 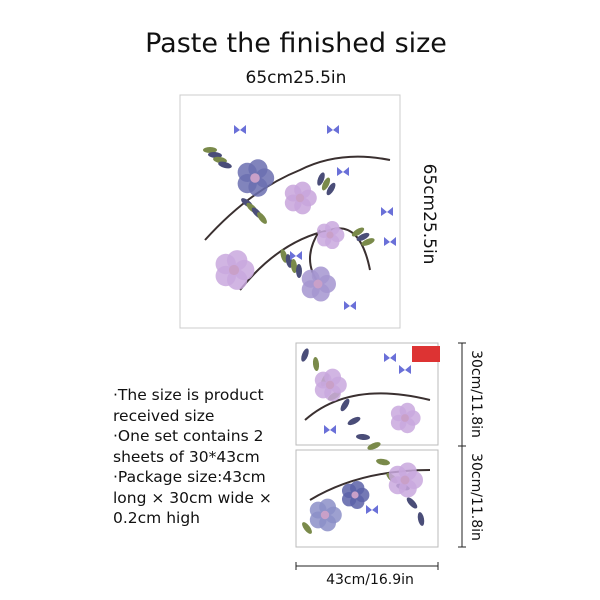 I want to click on title: Paste the finished size, so click(x=296, y=43).